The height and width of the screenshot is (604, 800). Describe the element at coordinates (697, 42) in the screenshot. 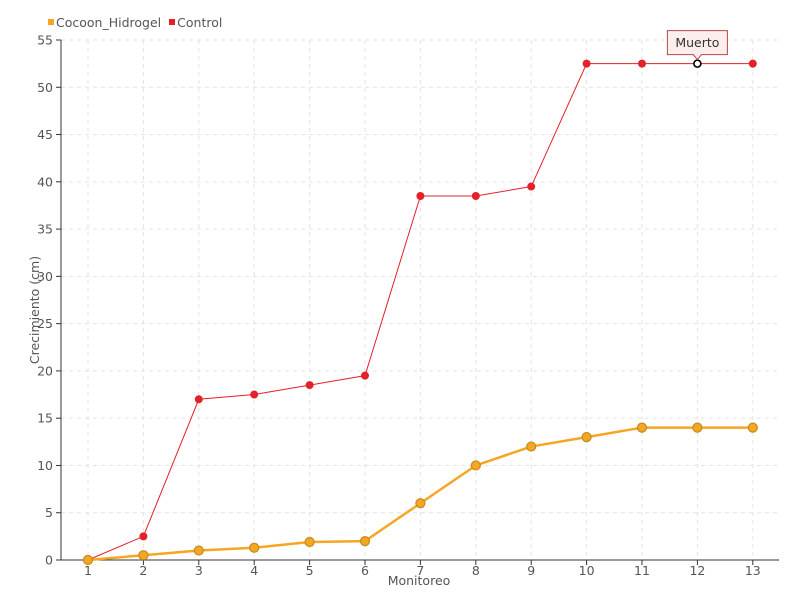

I see `annotation-label: Muerto` at that location.